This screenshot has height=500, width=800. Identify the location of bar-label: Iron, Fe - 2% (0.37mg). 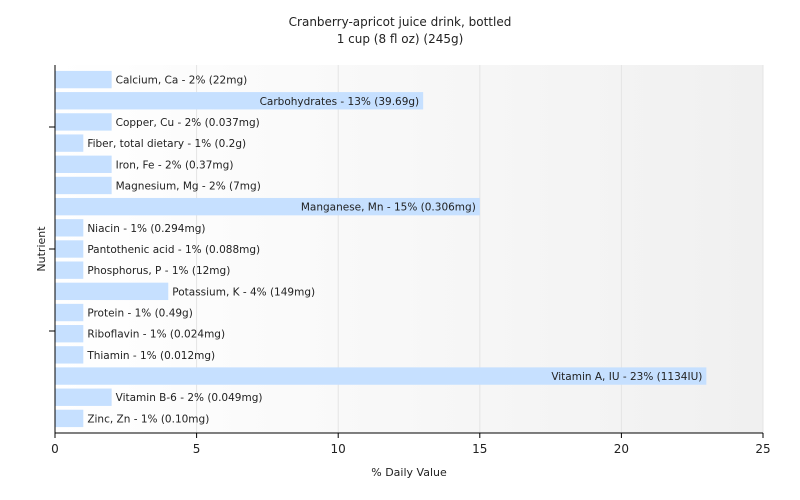
(175, 165).